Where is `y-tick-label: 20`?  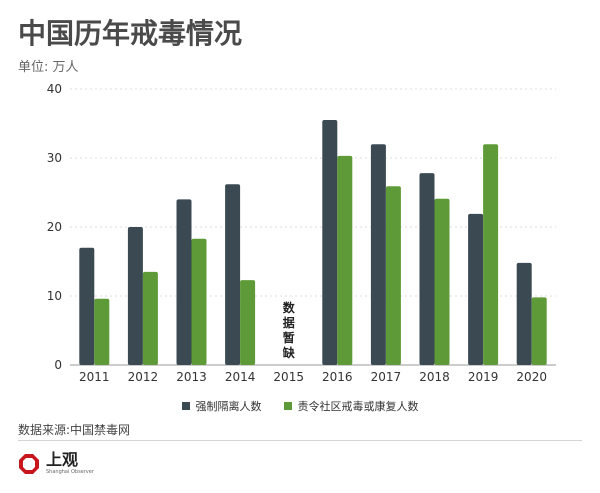
y-tick-label: 20 is located at coordinates (54, 227).